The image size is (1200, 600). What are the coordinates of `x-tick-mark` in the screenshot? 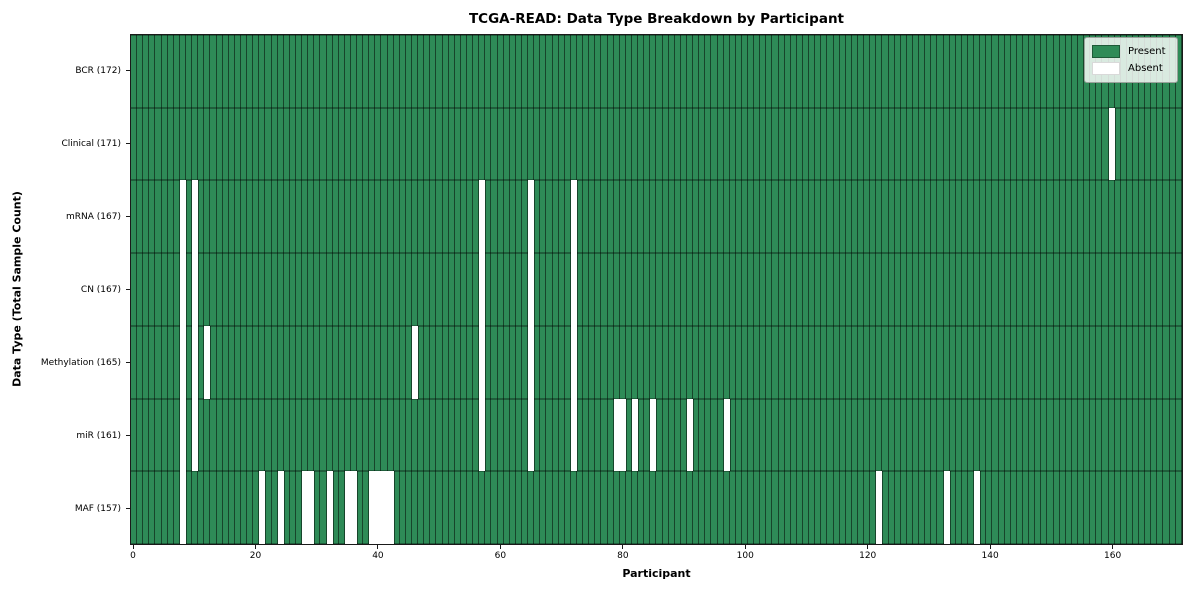 It's located at (133, 547).